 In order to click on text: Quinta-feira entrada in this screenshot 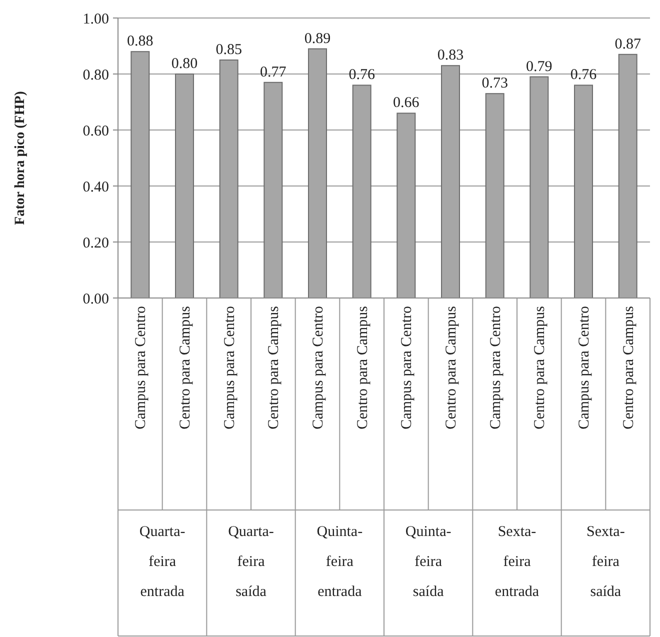, I will do `click(339, 562)`.